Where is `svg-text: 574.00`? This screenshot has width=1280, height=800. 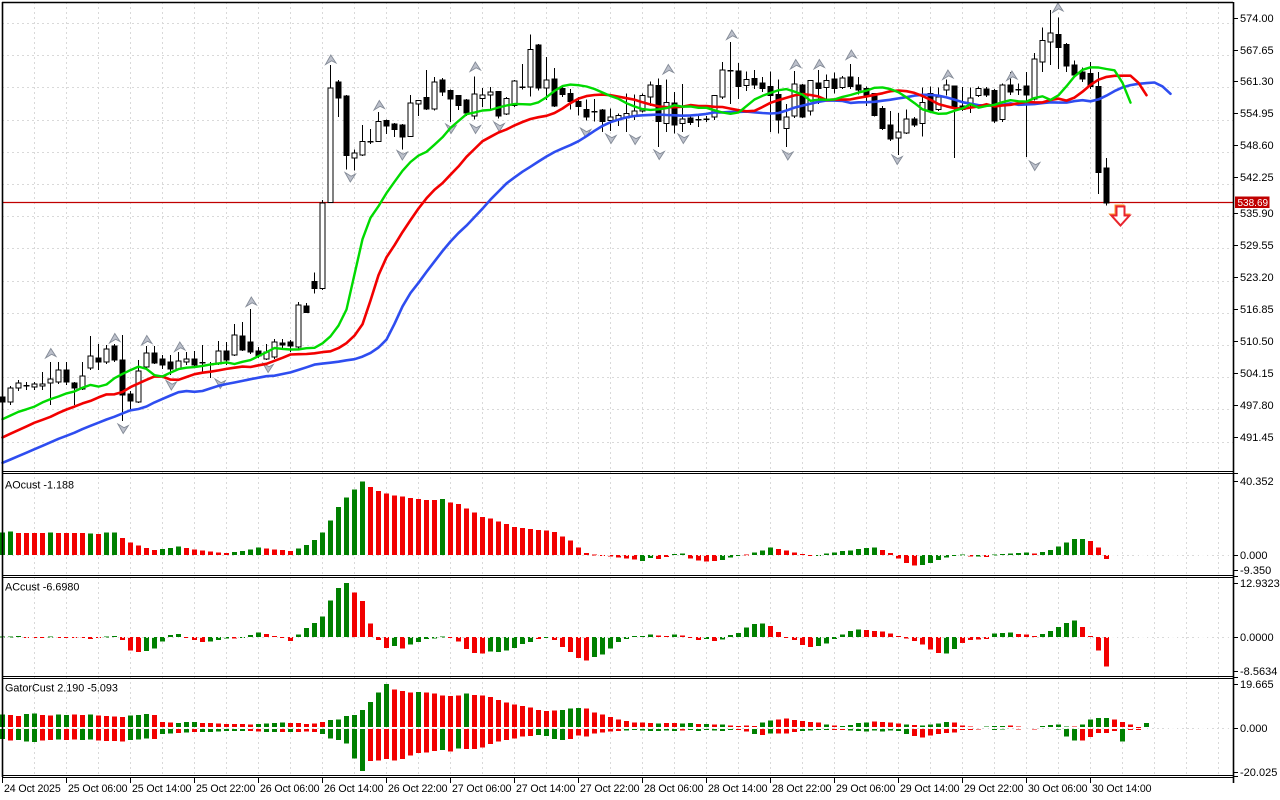 svg-text: 574.00 is located at coordinates (1257, 19).